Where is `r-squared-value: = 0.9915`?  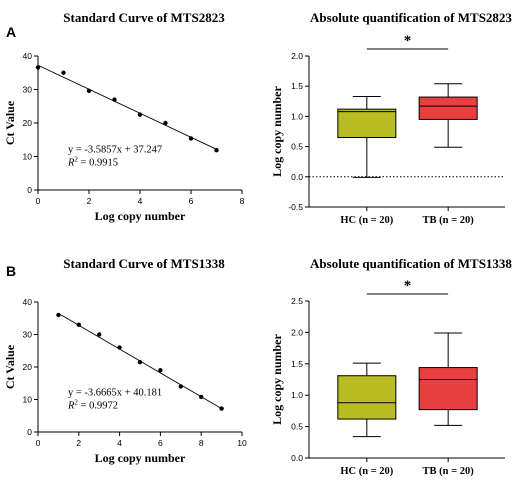 r-squared-value: = 0.9915 is located at coordinates (98, 162).